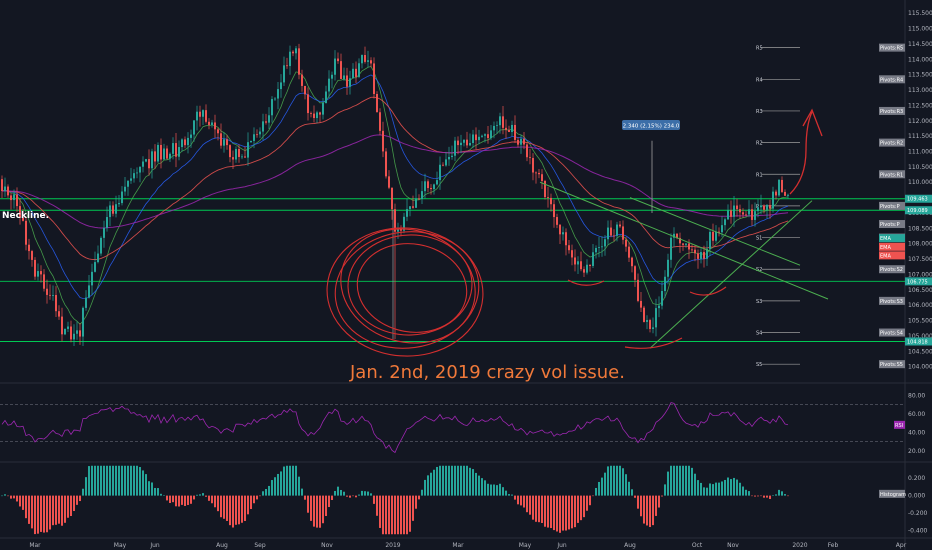 Image resolution: width=932 pixels, height=550 pixels. What do you see at coordinates (759, 239) in the screenshot?
I see `pivot-level-label: S1` at bounding box center [759, 239].